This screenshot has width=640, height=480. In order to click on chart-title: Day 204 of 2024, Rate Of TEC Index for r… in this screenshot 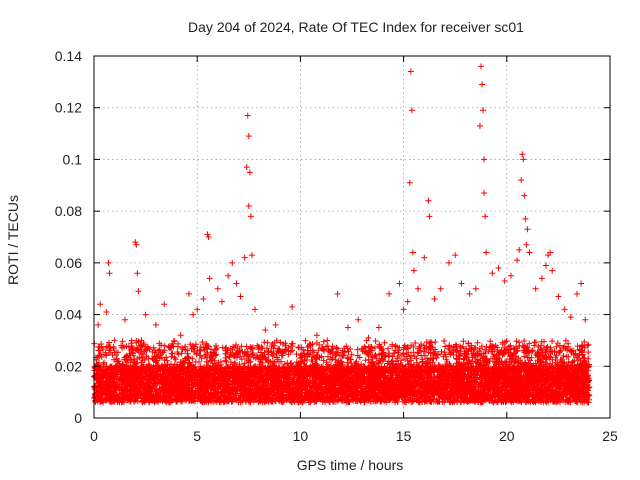, I will do `click(356, 27)`.